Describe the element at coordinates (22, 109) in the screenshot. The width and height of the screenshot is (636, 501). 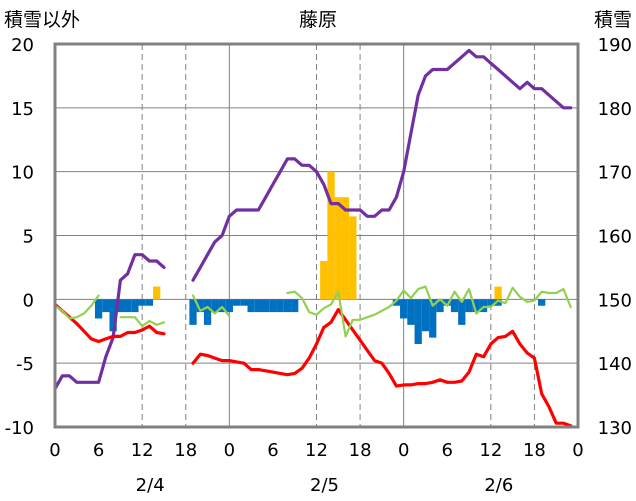
I see `left-tick-label: 15` at that location.